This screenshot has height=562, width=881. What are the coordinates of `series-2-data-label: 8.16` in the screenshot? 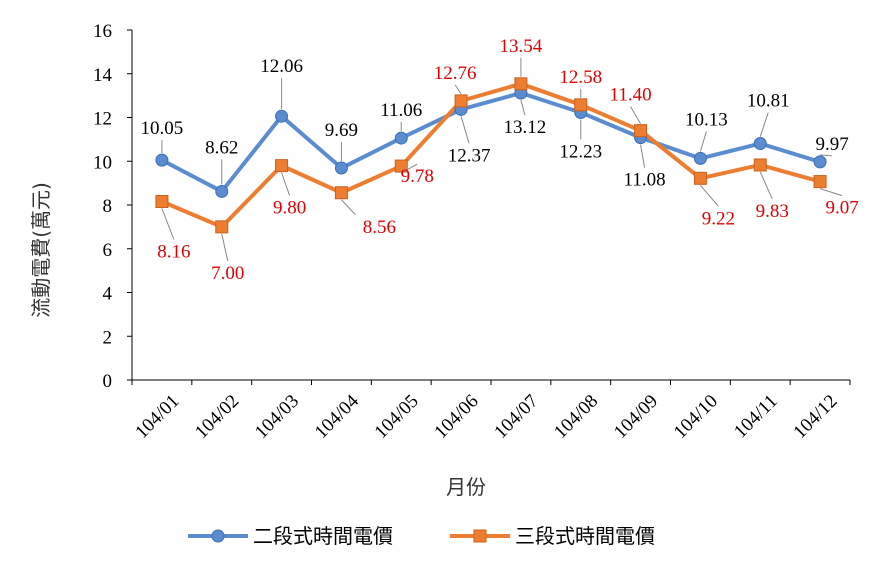 It's located at (173, 252).